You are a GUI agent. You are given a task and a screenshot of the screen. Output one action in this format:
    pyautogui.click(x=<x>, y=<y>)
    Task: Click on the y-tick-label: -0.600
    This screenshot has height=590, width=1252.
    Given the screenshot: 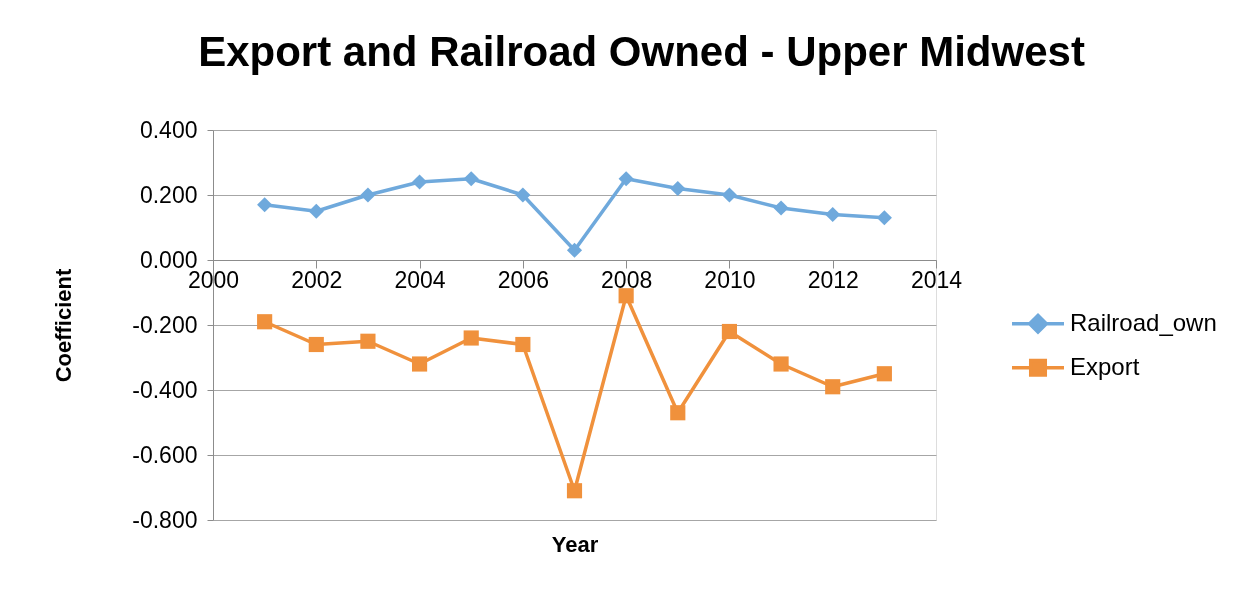 What is the action you would take?
    pyautogui.click(x=165, y=454)
    